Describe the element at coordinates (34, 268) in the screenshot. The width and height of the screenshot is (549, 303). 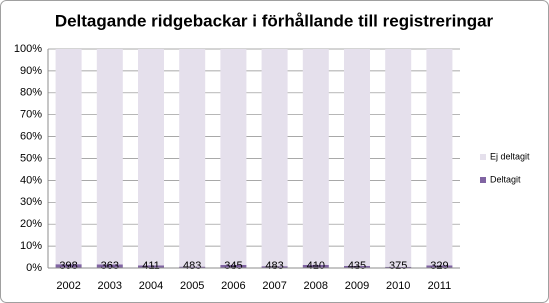
I see `y-tick-label: 0%` at that location.